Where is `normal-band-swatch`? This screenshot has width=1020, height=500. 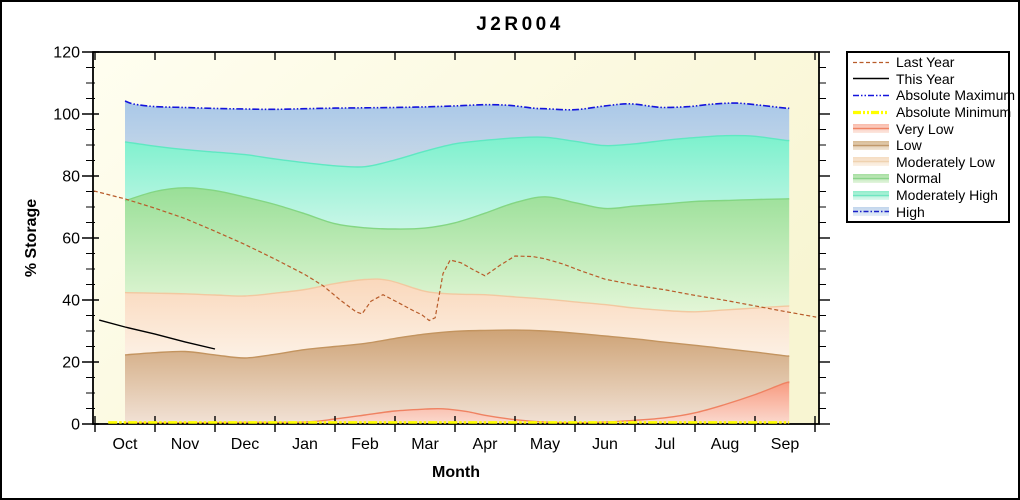 normal-band-swatch is located at coordinates (871, 178).